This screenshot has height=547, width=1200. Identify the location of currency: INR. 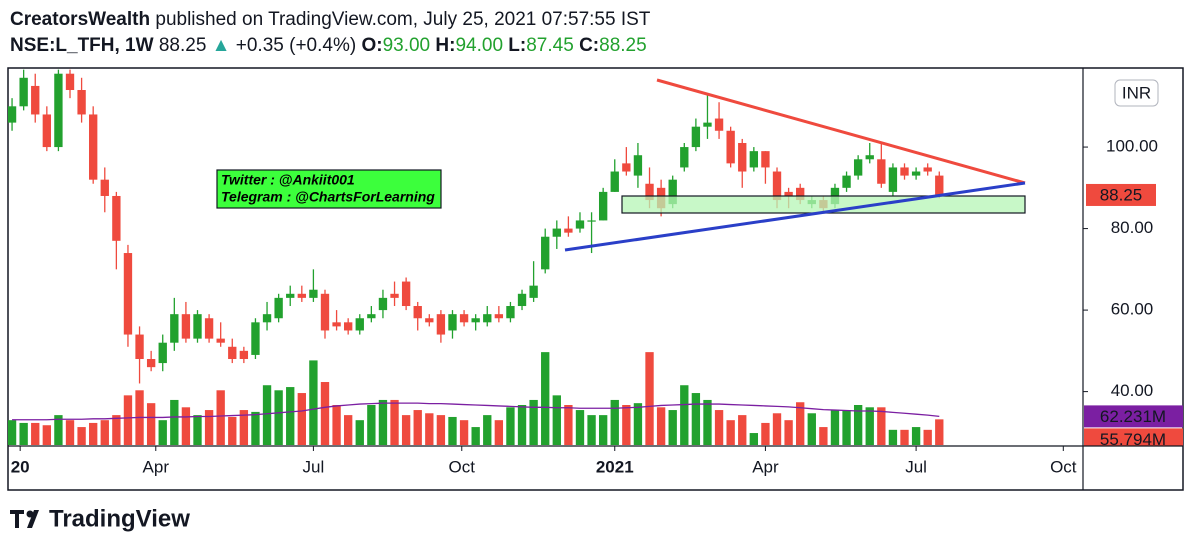
(1136, 92).